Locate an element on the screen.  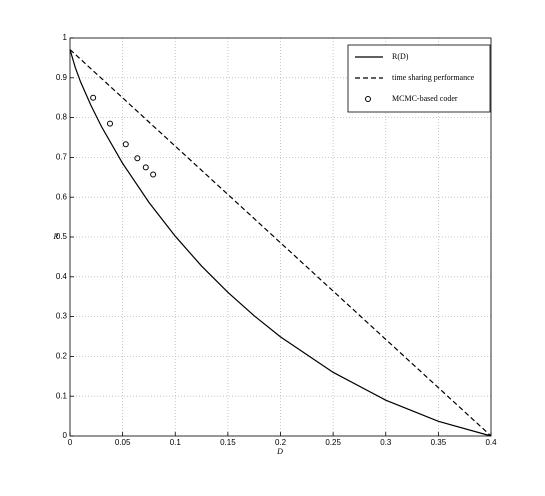
y-tick-label: 0.2 is located at coordinates (62, 356).